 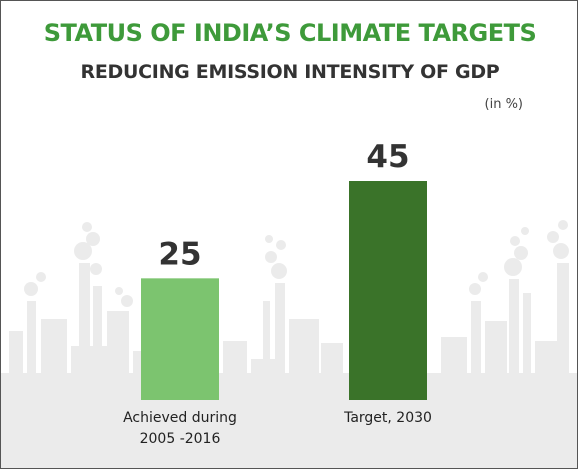 I want to click on unit-label: (in %), so click(x=503, y=104).